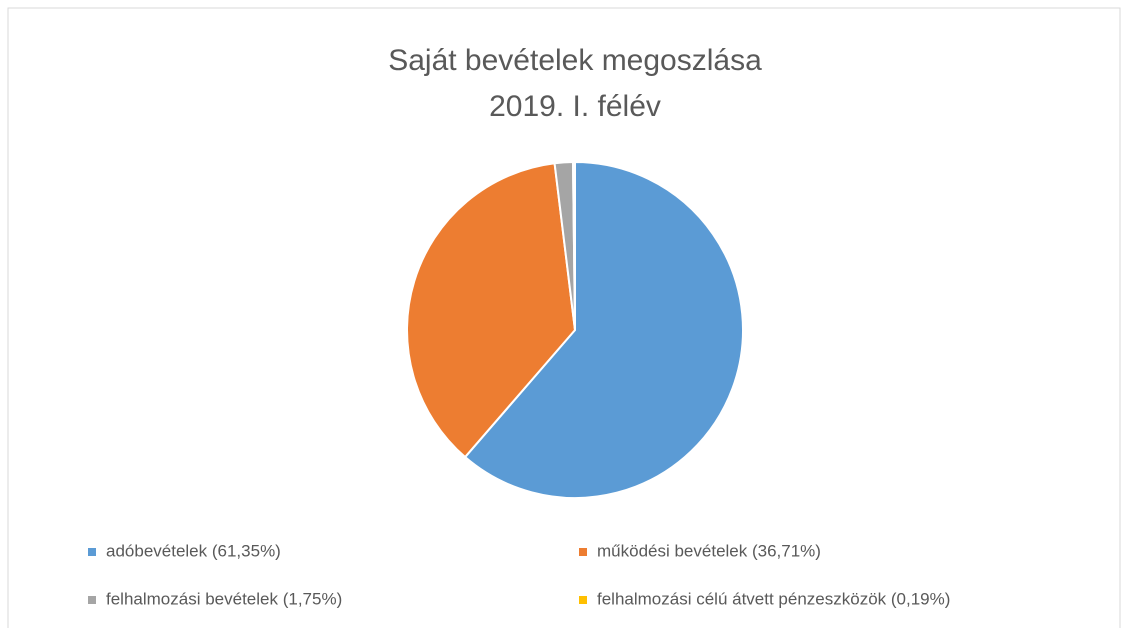 This screenshot has height=628, width=1129. What do you see at coordinates (224, 598) in the screenshot?
I see `legend-label: felhalmozási bevételek (1,75%)` at bounding box center [224, 598].